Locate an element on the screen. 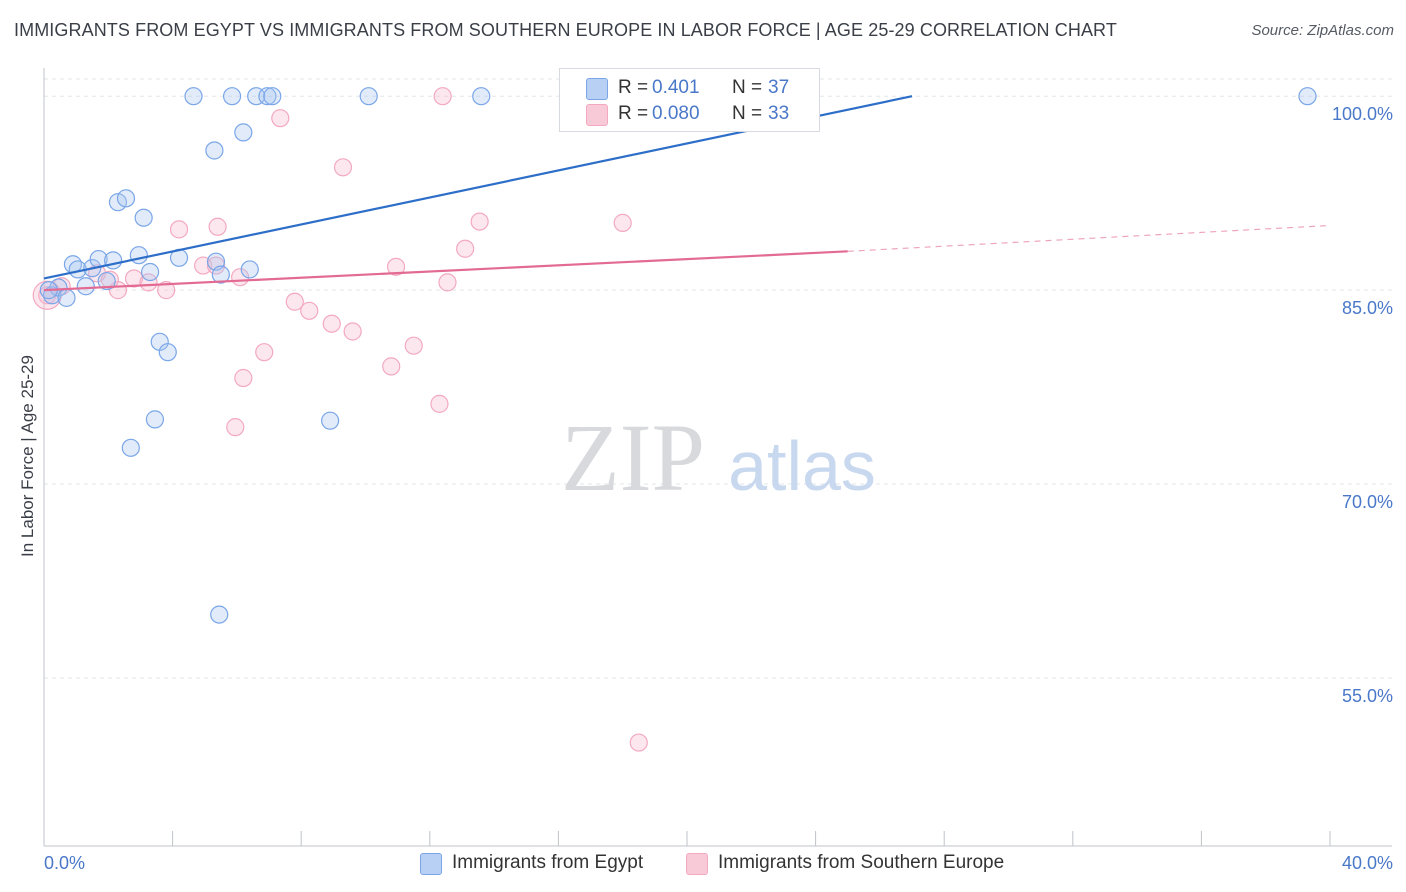  y-tick-label: 55.0% is located at coordinates (1367, 696).